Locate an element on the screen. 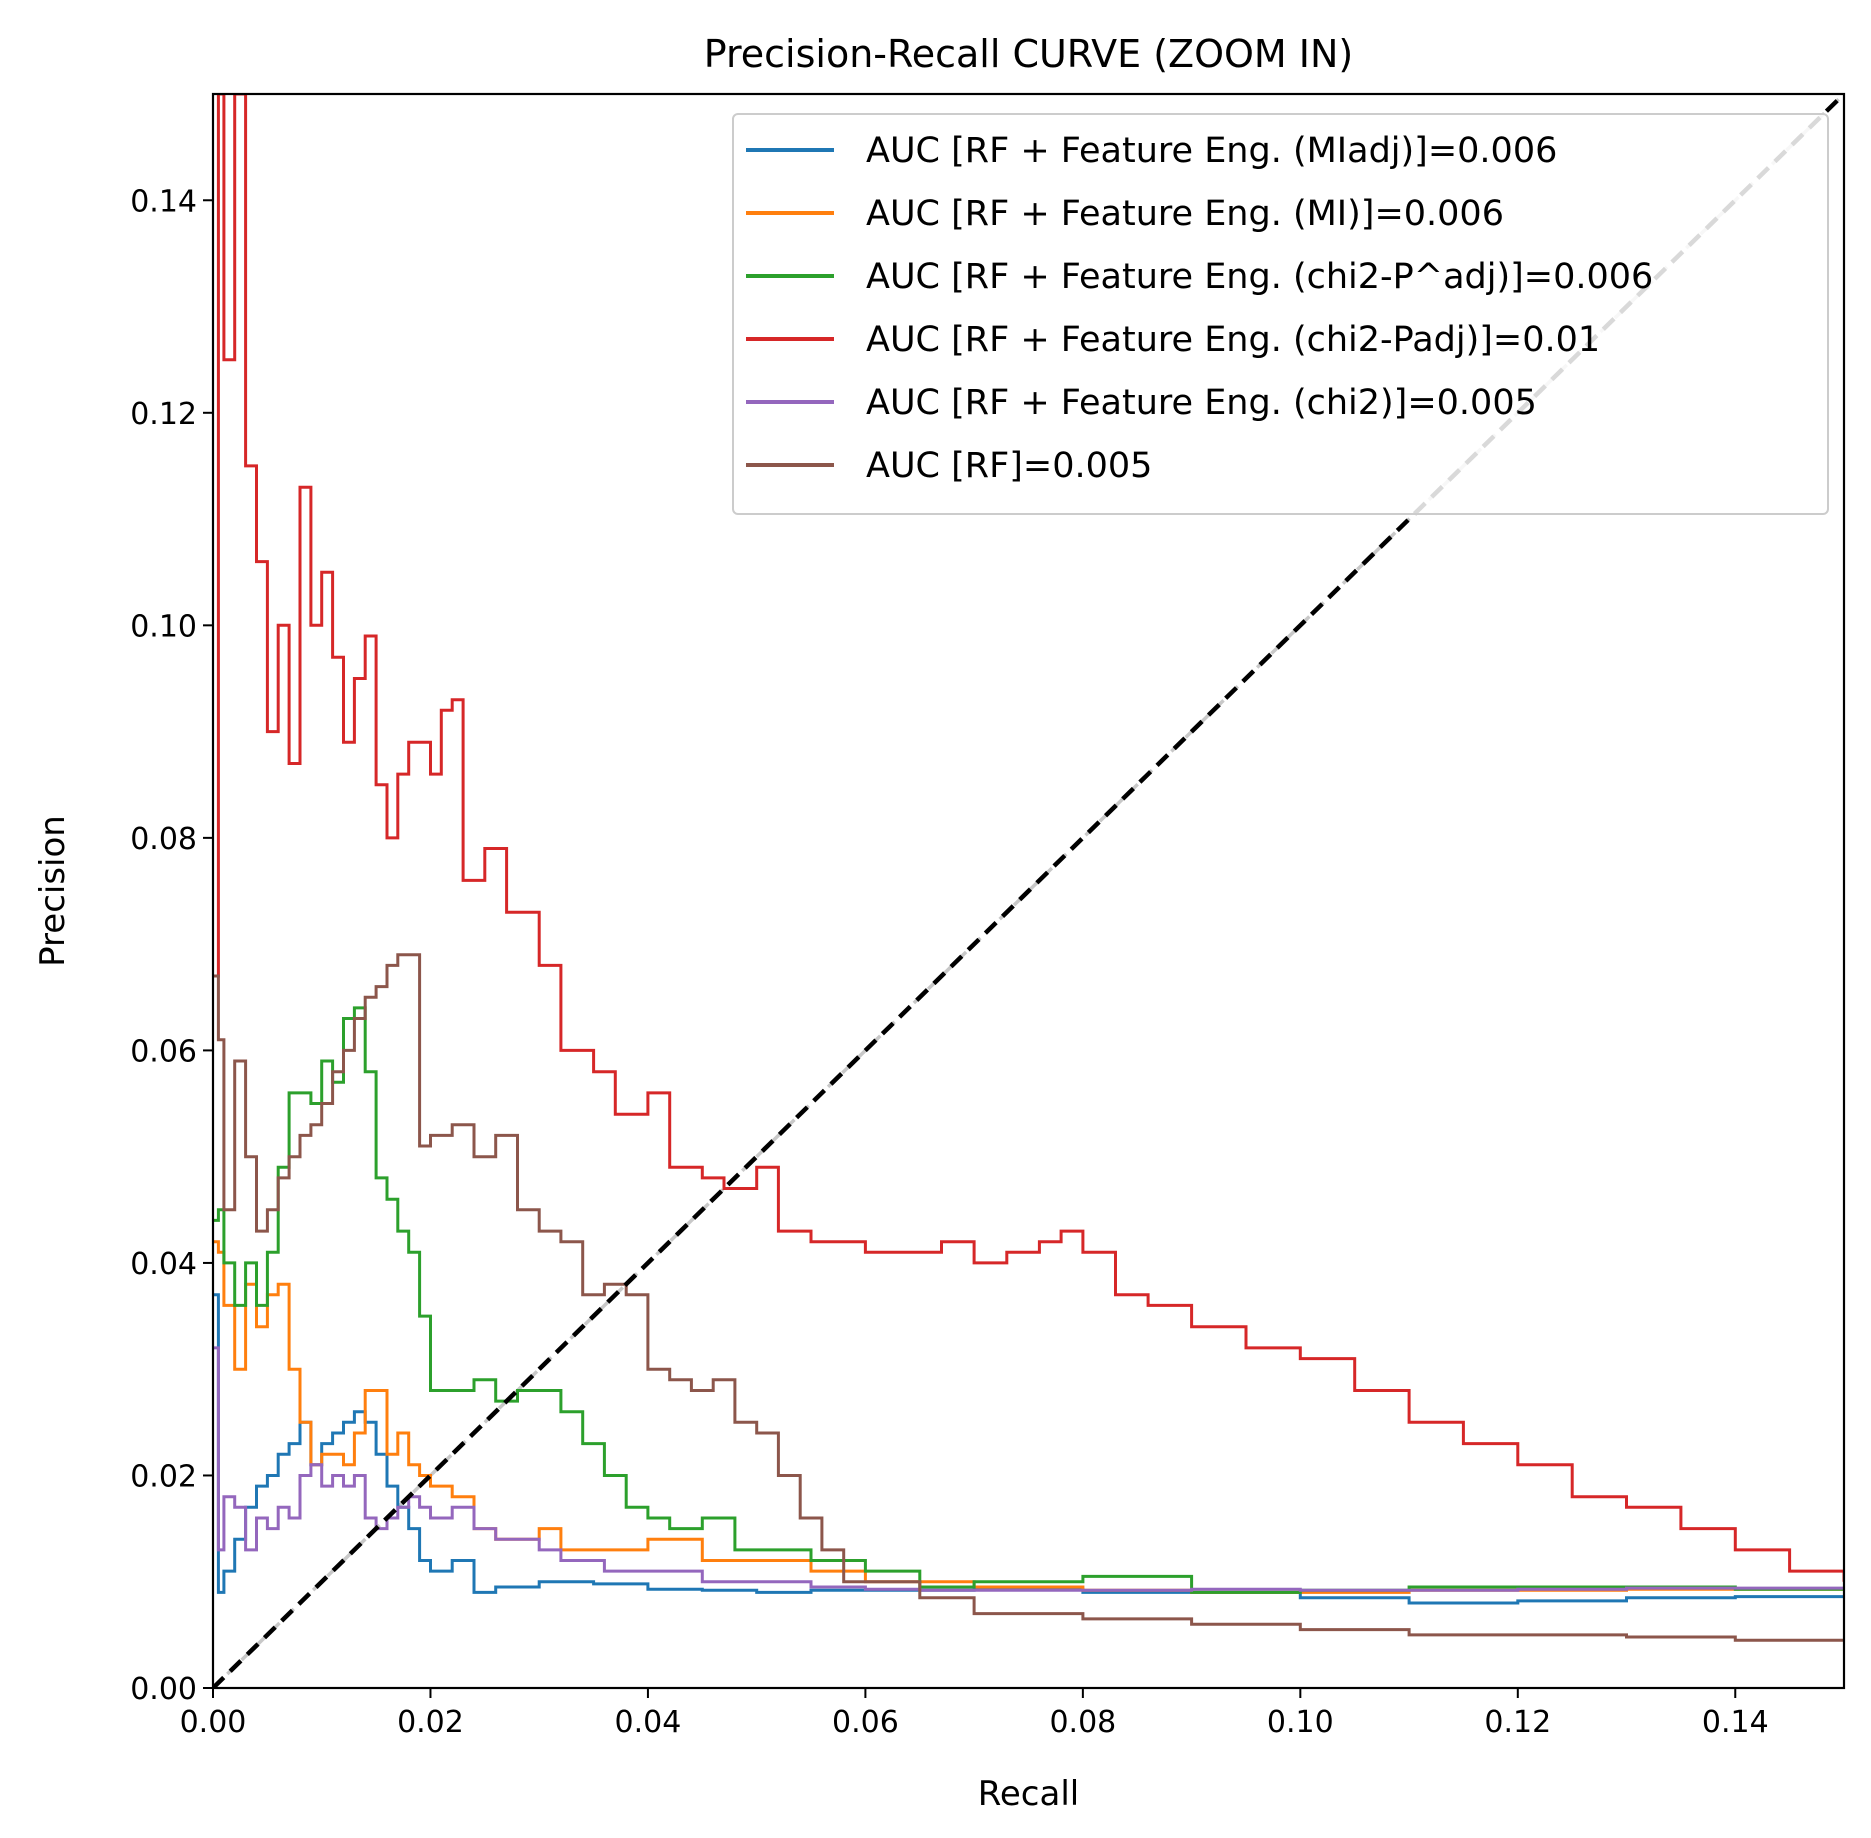  y-tick-label: 0.04 is located at coordinates (163, 1264).